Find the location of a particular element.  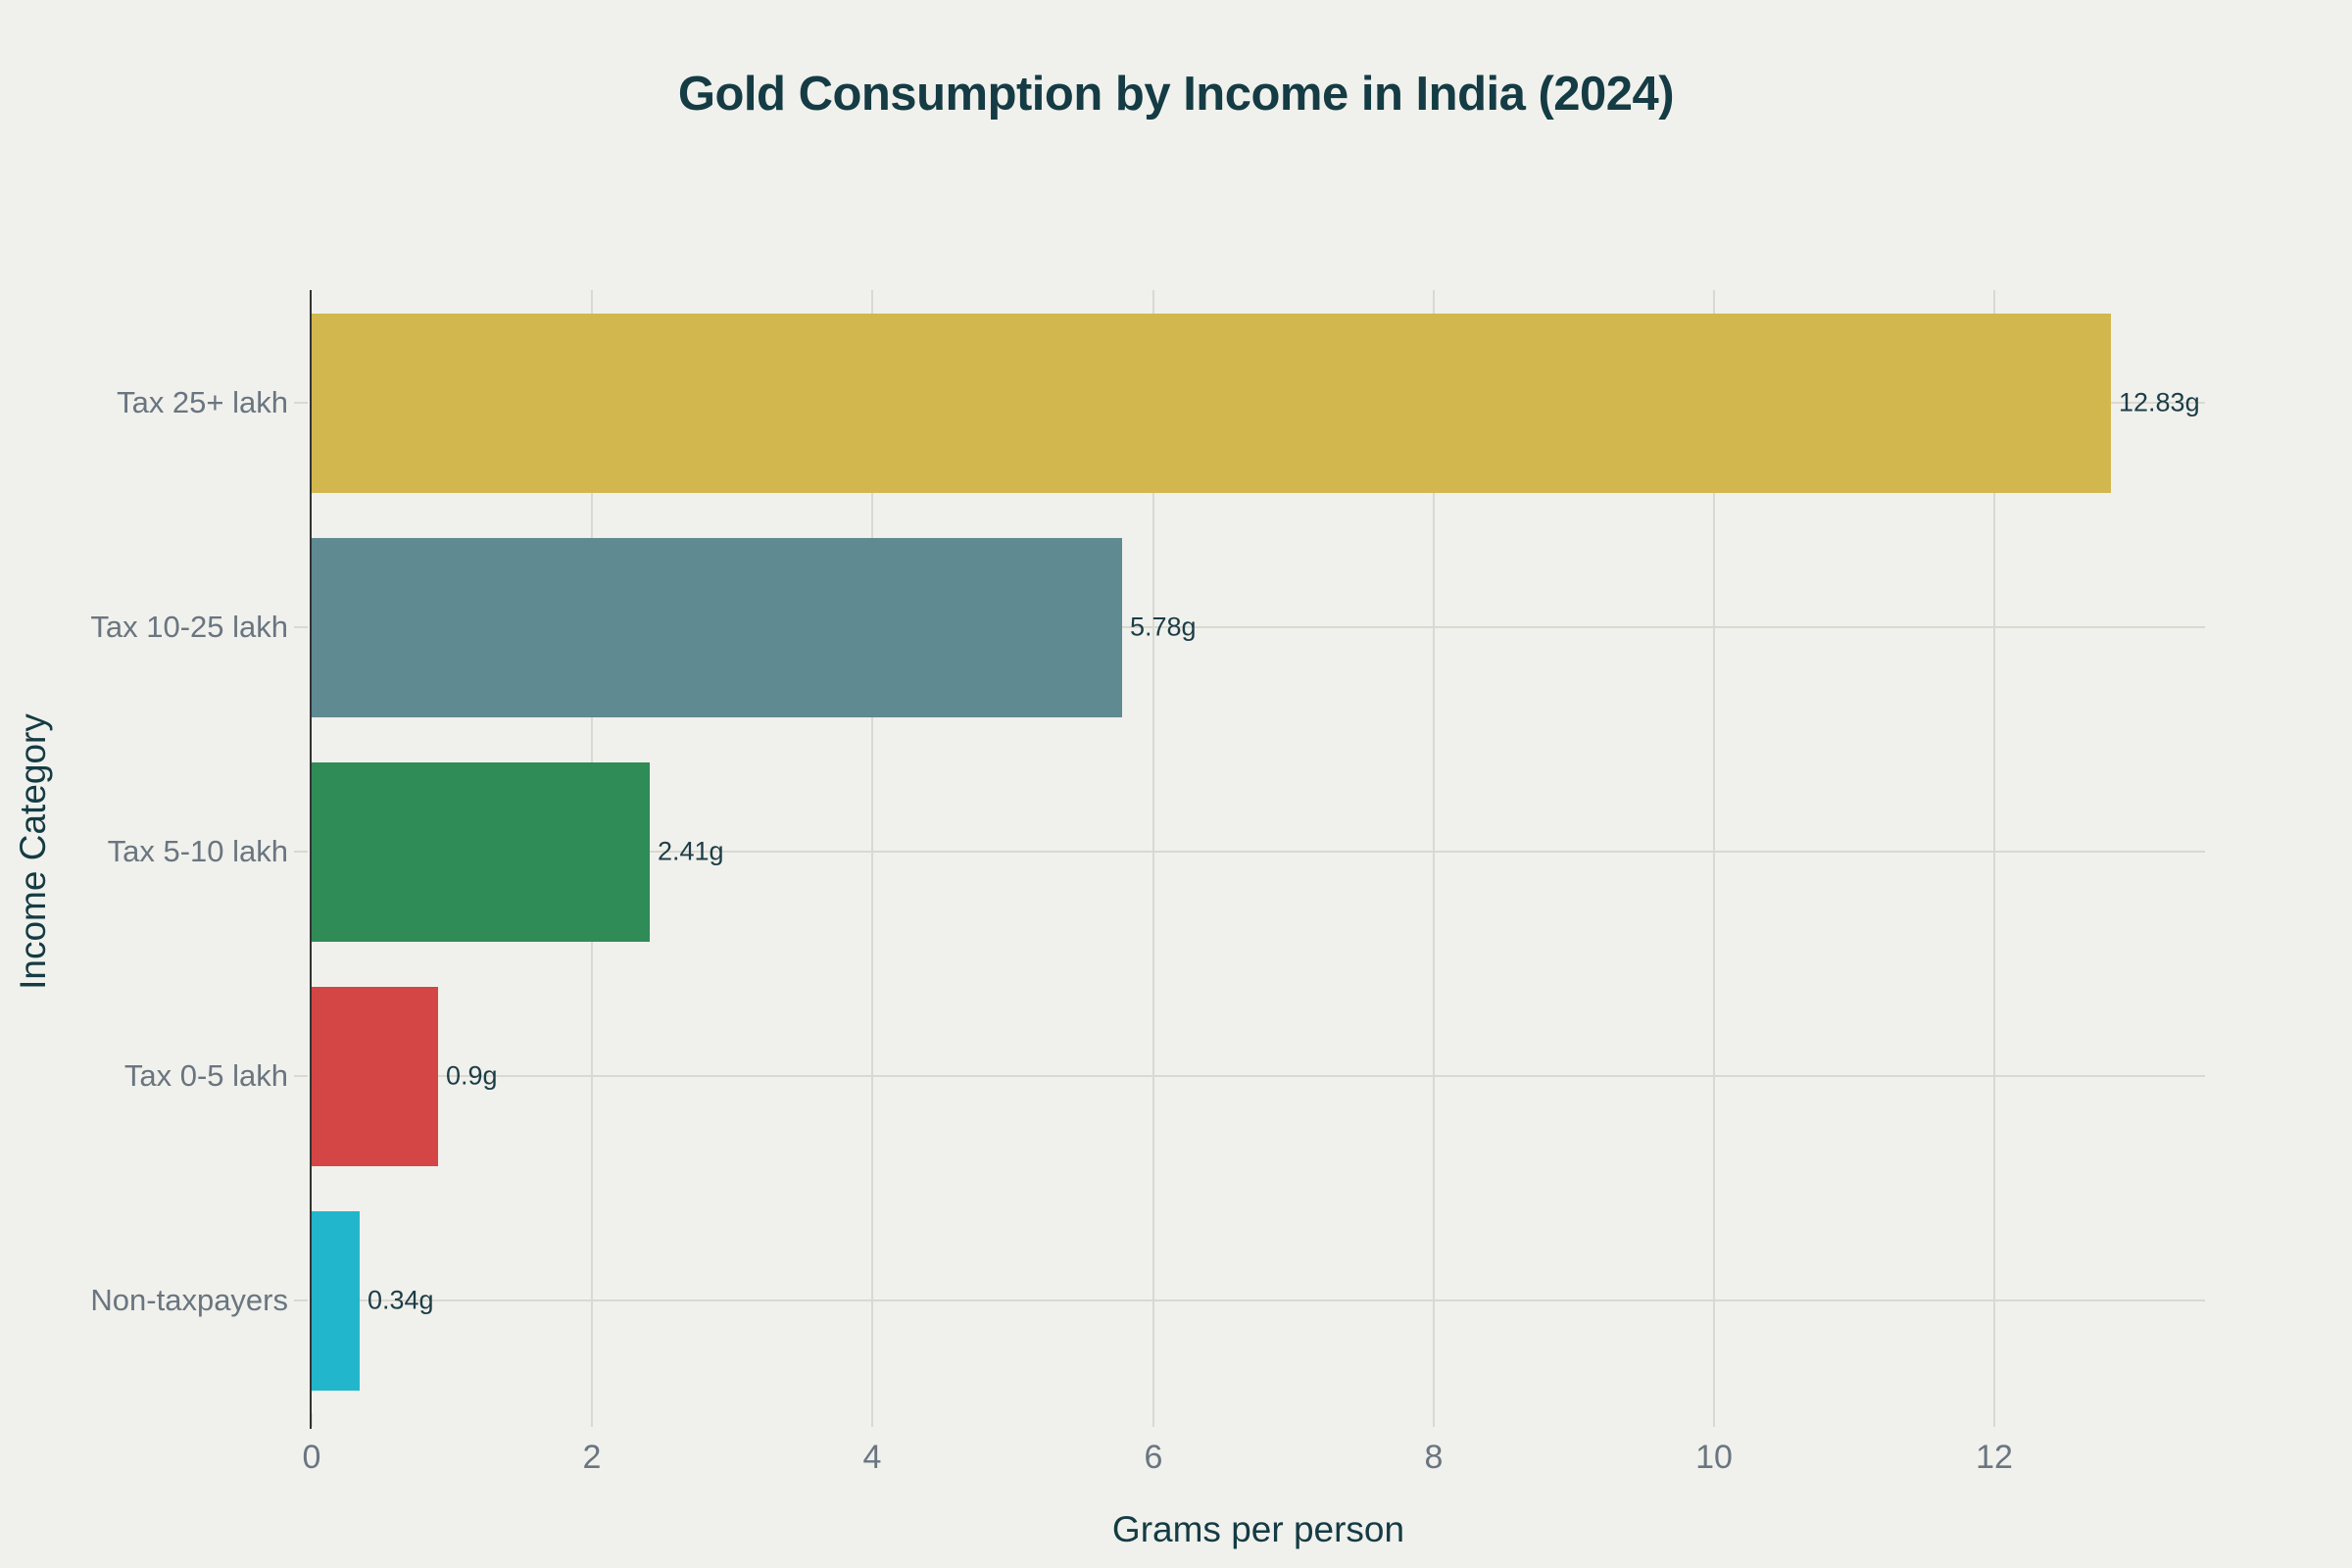

bar-value-label: 2.41g is located at coordinates (691, 851).